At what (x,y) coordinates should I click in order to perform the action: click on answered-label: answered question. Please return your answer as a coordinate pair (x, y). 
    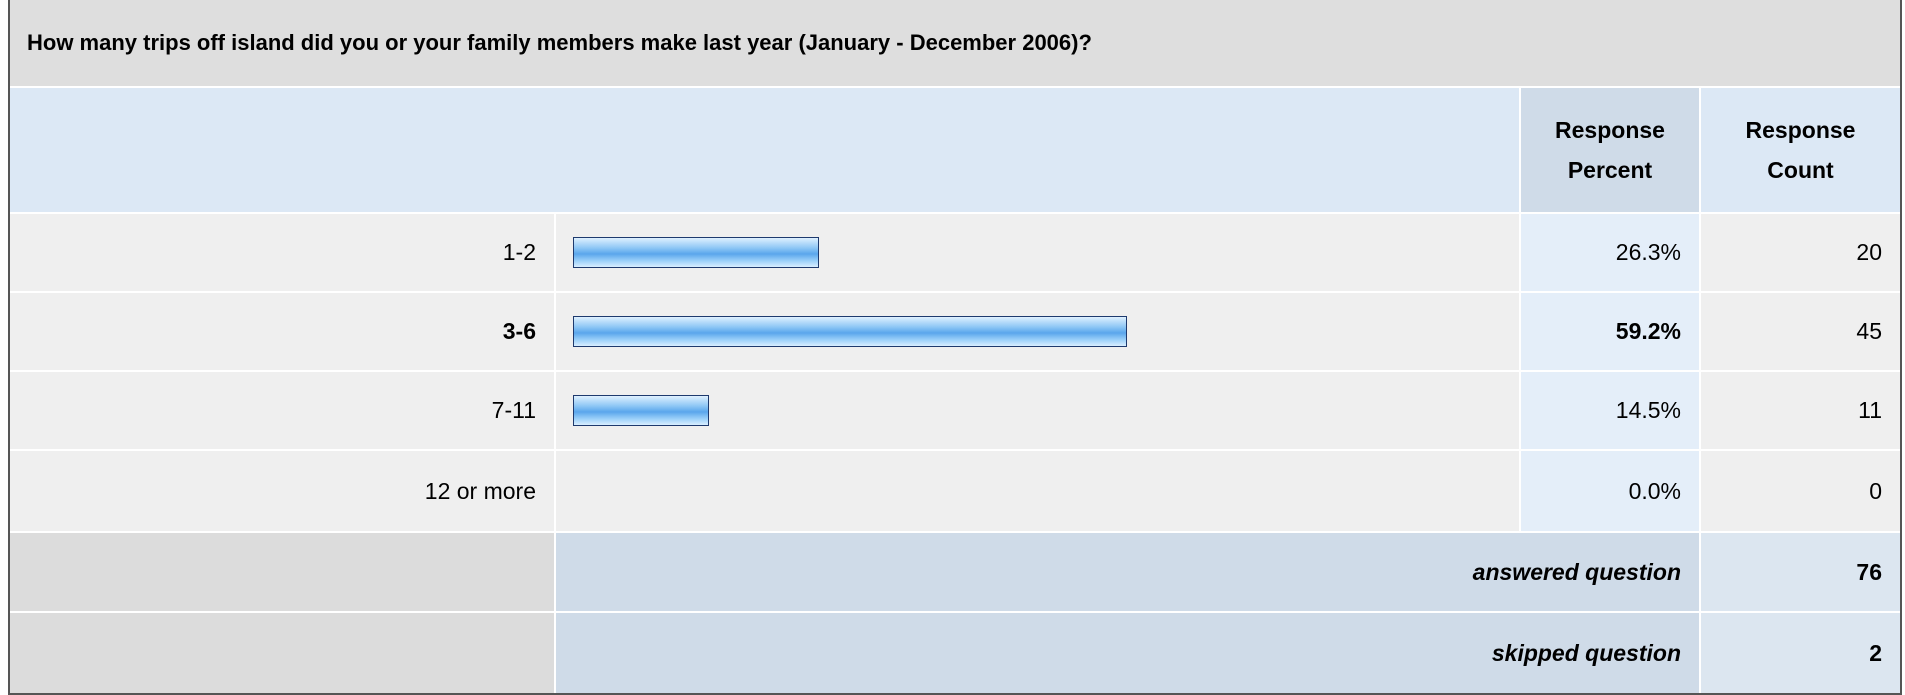
    Looking at the image, I should click on (1128, 573).